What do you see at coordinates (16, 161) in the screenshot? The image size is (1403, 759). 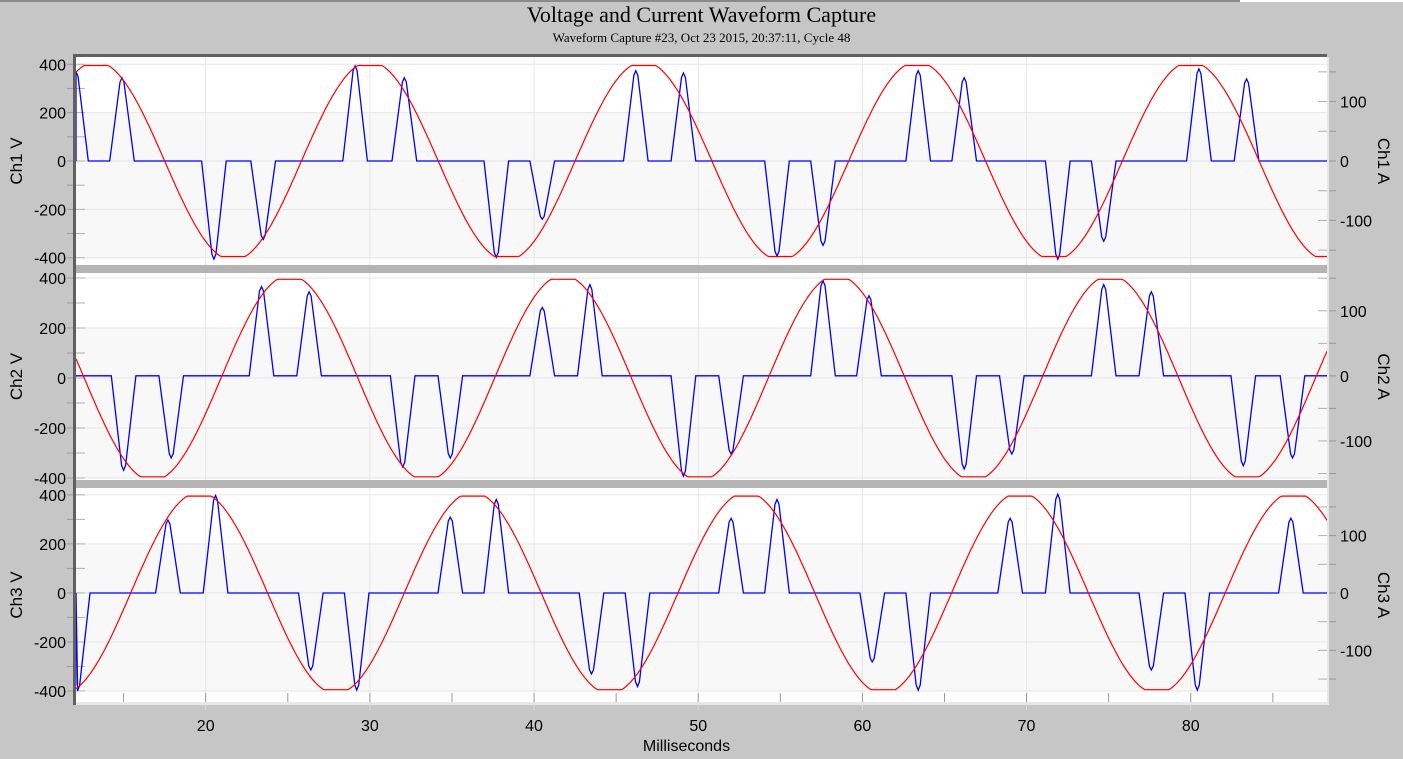 I see `left-axis-label: Ch1 V` at bounding box center [16, 161].